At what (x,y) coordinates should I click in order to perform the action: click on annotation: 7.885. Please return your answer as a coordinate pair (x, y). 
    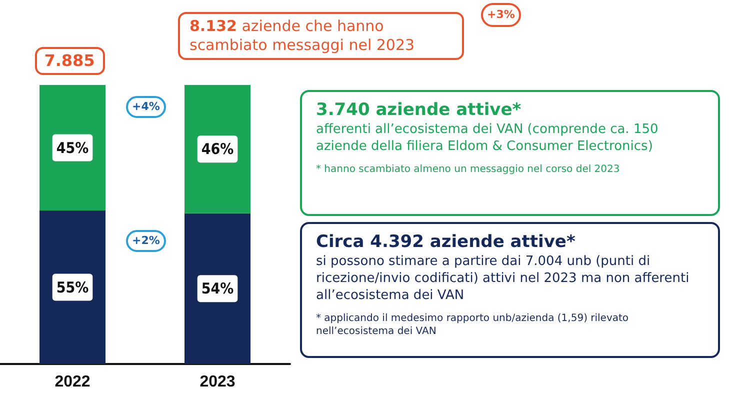
    Looking at the image, I should click on (69, 61).